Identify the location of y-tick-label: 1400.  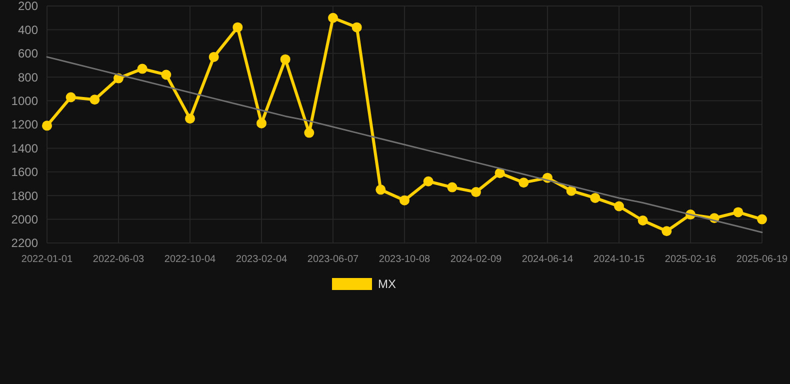
(24, 148).